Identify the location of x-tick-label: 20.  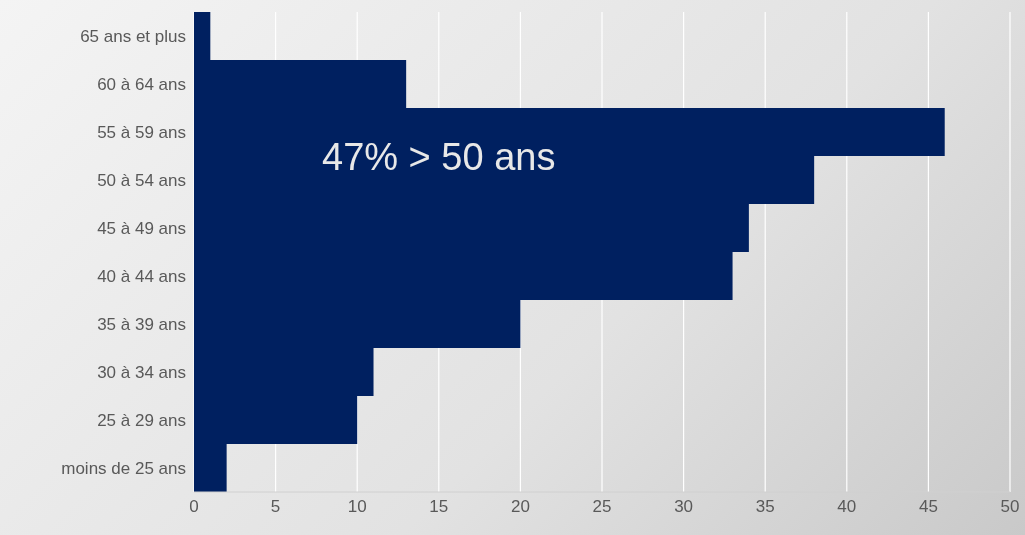
(520, 507).